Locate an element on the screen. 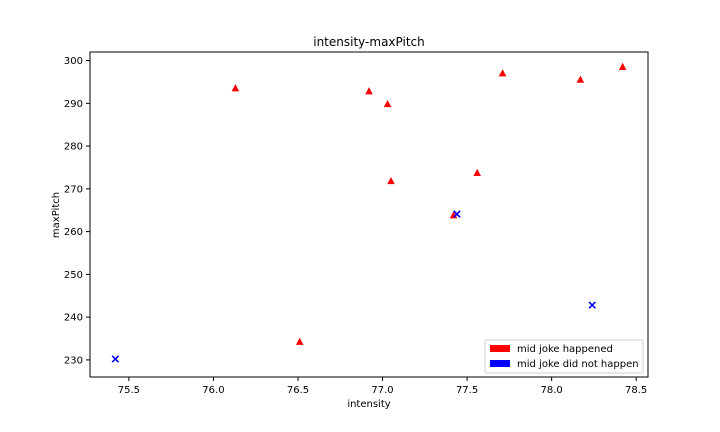 Image resolution: width=720 pixels, height=432 pixels. x-tick-label: 76.5 is located at coordinates (298, 390).